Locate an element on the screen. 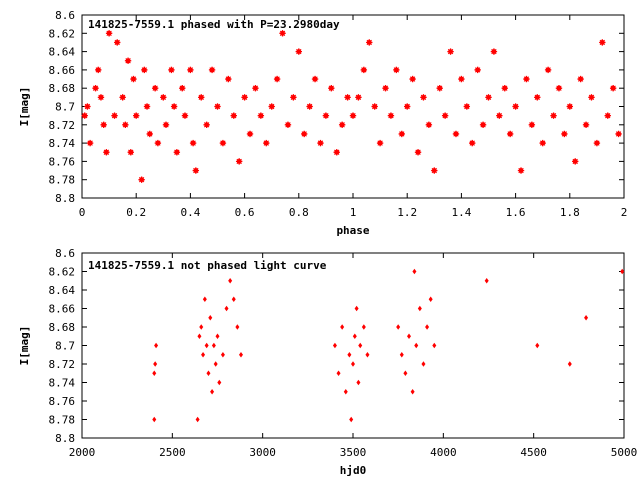 This screenshot has height=484, width=640. x-tick-label: 4000 is located at coordinates (443, 452).